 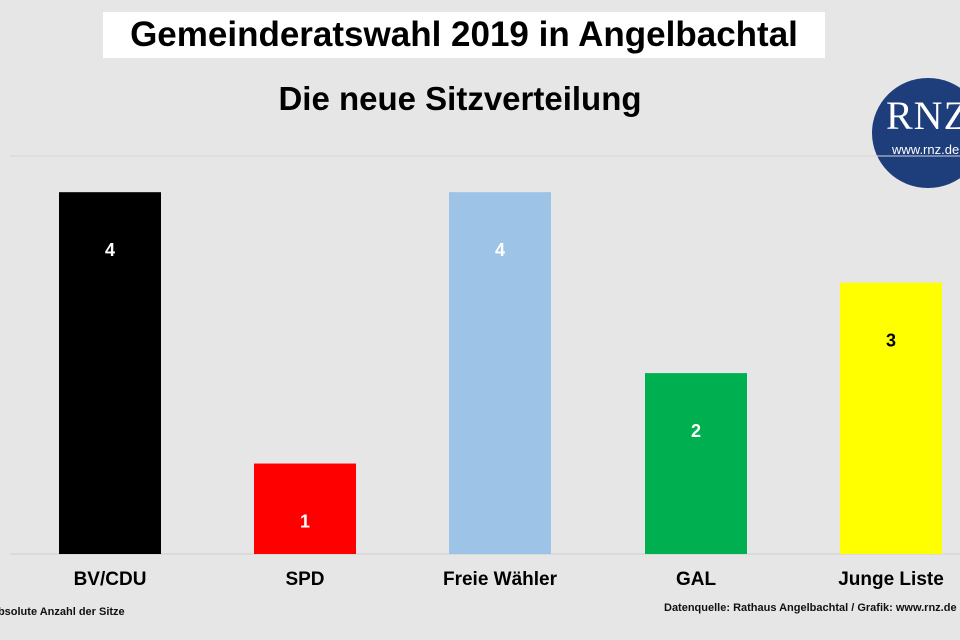 I want to click on data-label-0: 4, so click(x=110, y=250).